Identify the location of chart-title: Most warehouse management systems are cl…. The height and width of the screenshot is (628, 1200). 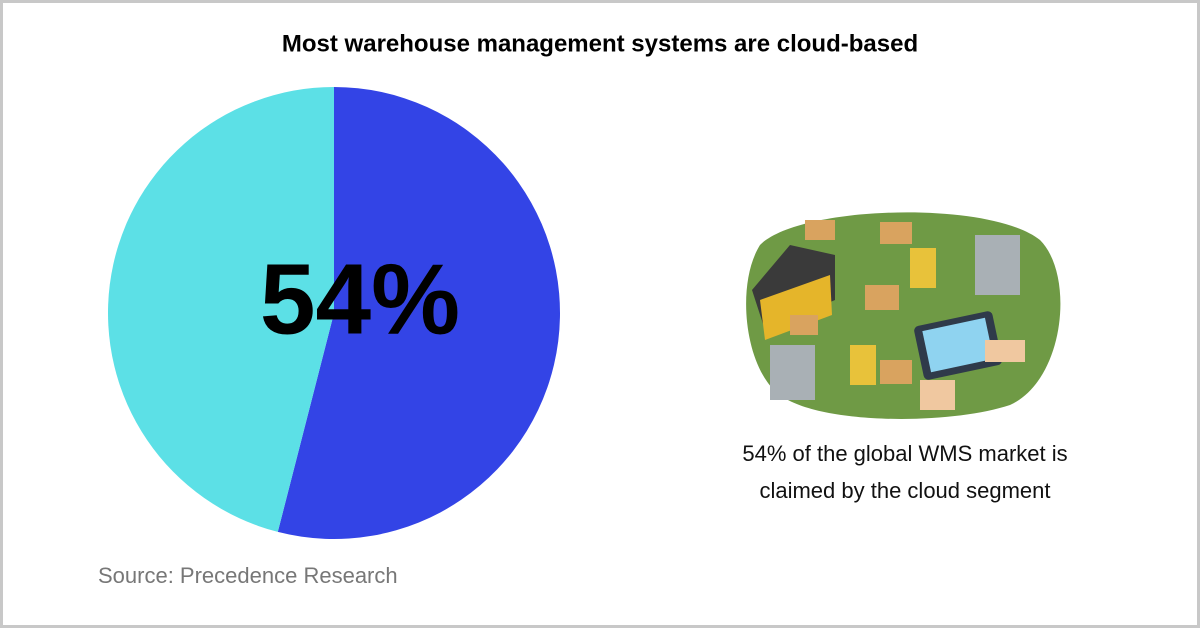
(600, 43).